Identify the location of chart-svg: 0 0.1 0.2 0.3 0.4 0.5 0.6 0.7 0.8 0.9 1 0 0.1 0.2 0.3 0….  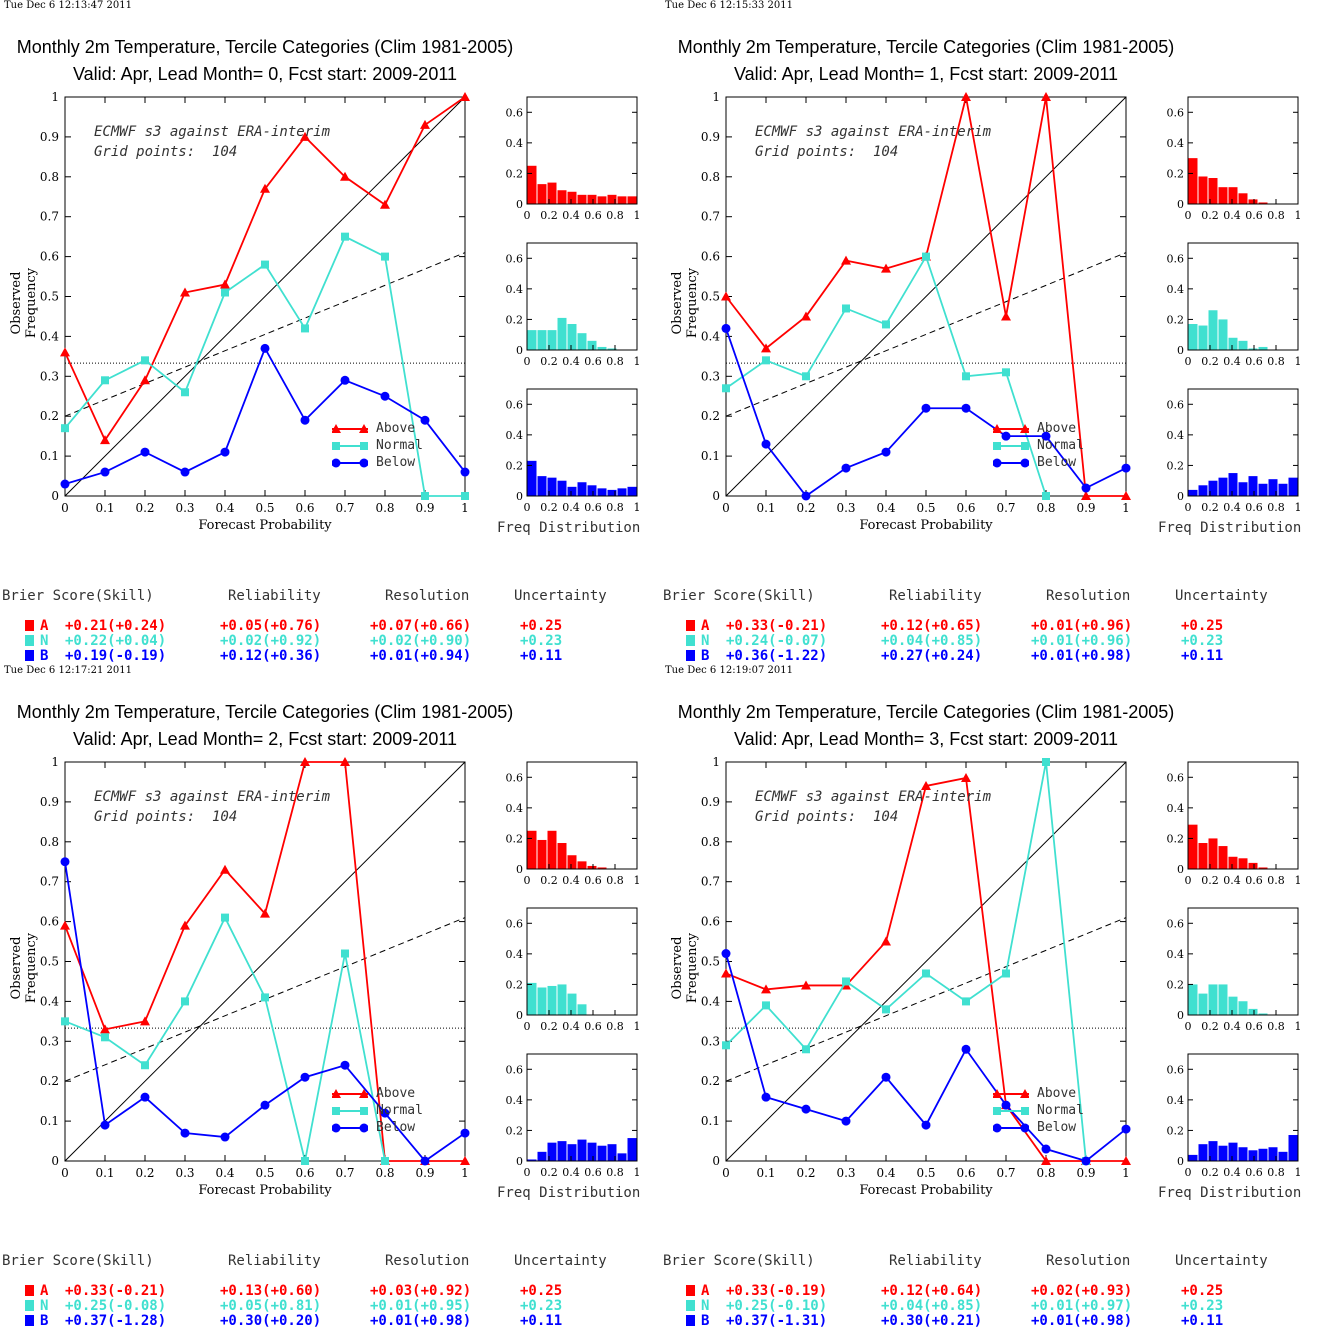
(340, 302).